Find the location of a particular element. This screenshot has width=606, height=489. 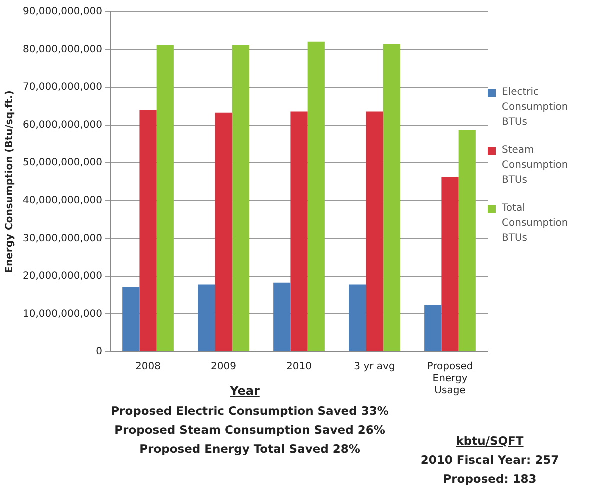

text: Proposed Electric Consumption Saved 33% is located at coordinates (250, 411).